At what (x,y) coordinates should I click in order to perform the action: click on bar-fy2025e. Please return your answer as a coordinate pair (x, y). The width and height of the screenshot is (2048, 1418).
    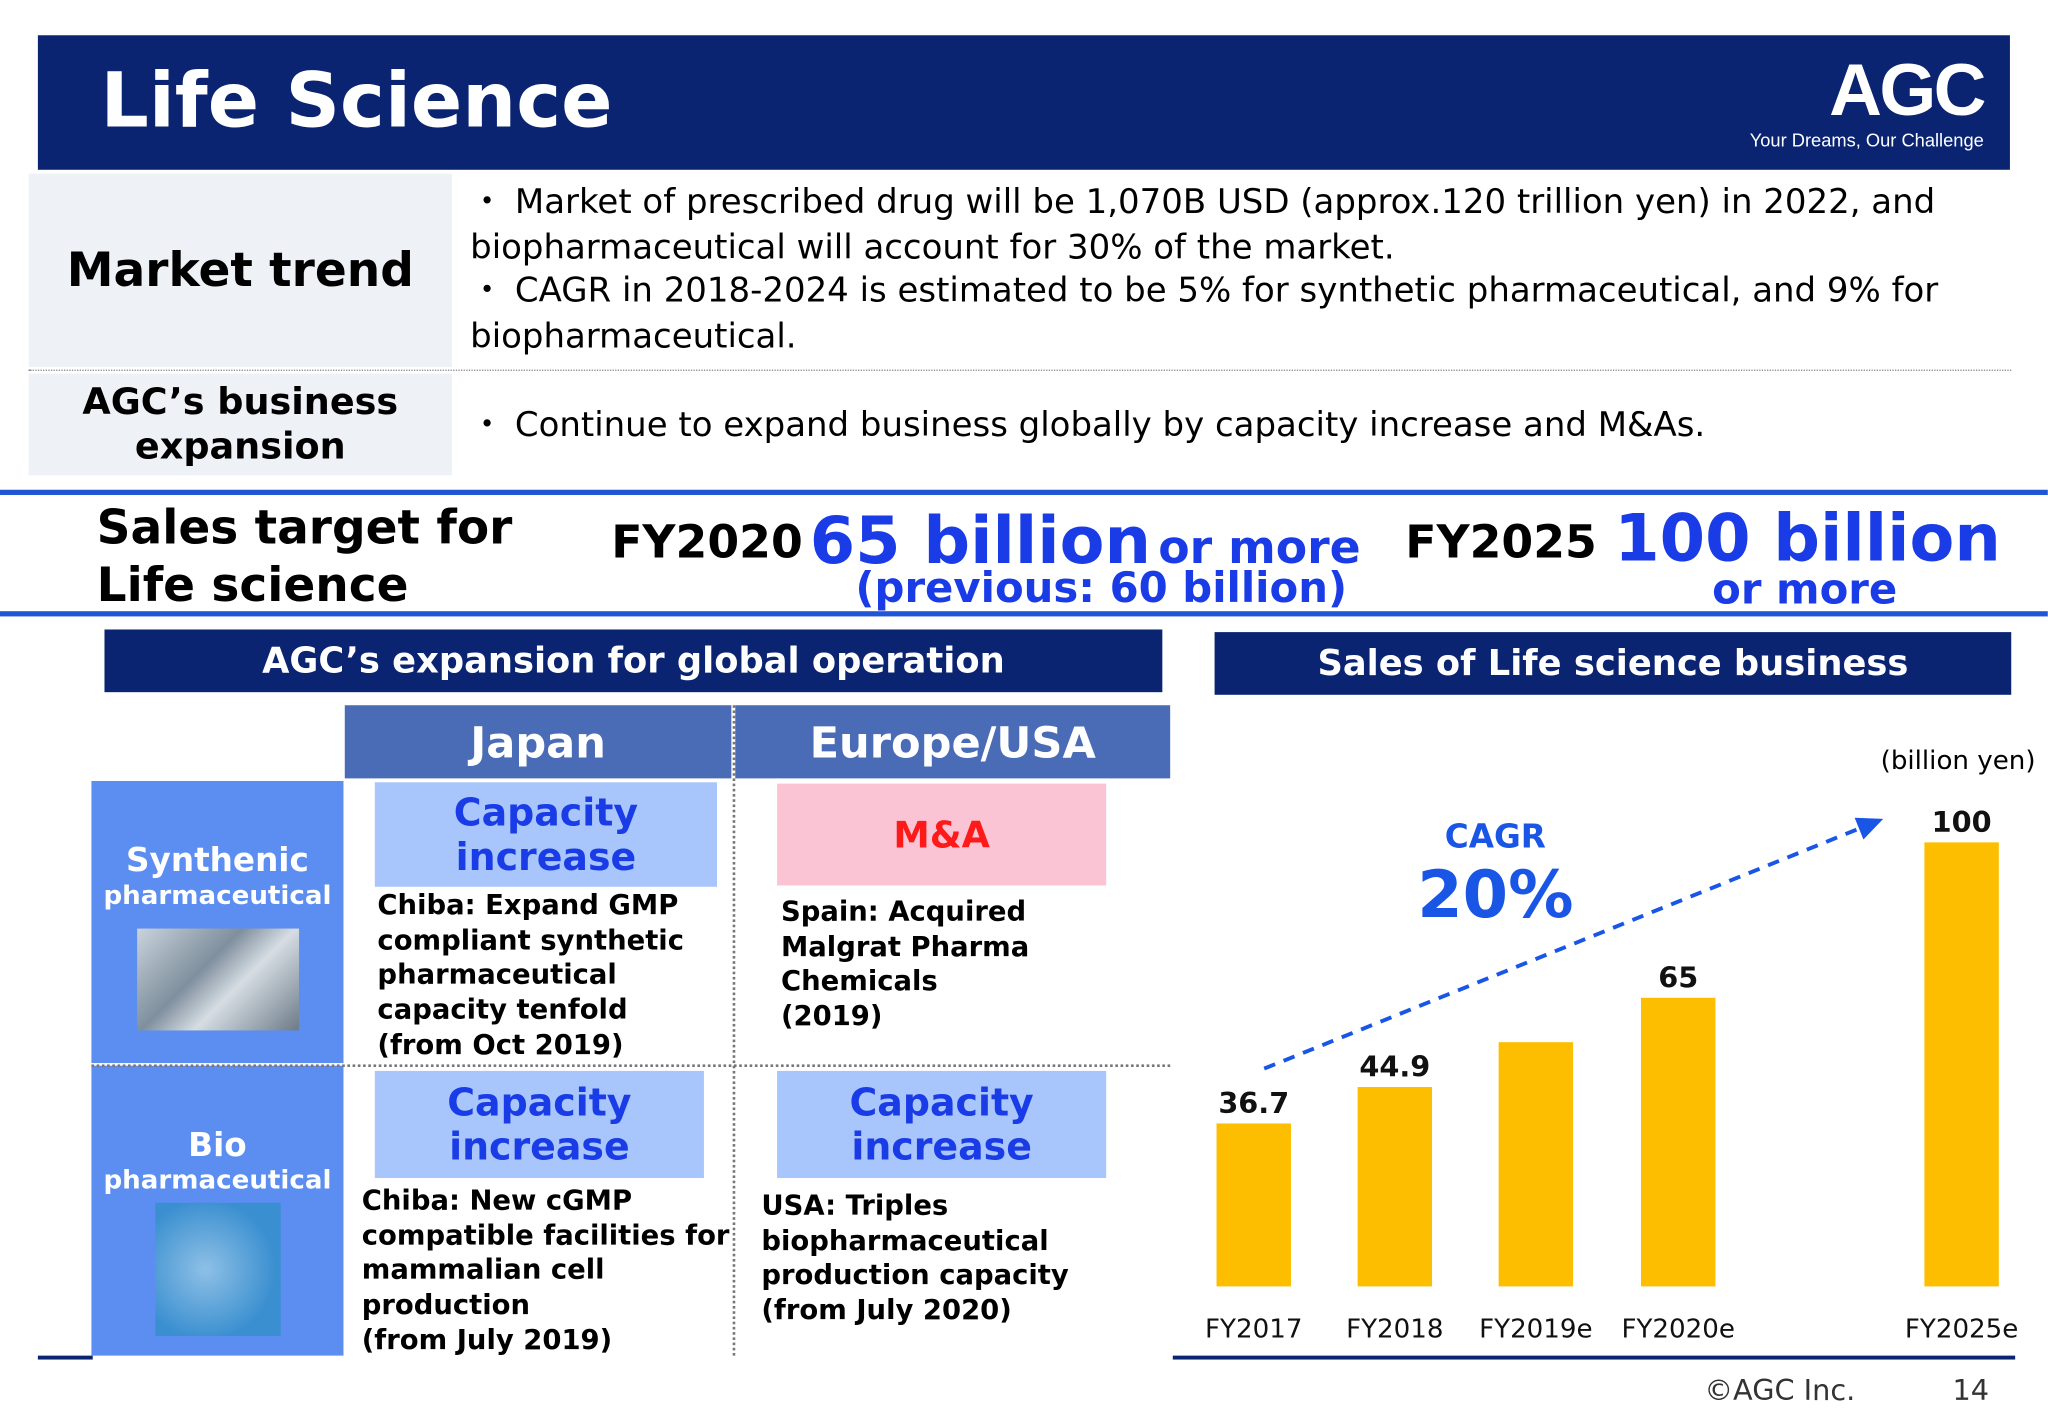
    Looking at the image, I should click on (1961, 1064).